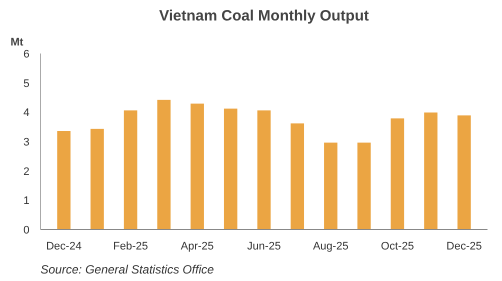 The height and width of the screenshot is (281, 502). I want to click on x-tick-label: Dec-25, so click(464, 246).